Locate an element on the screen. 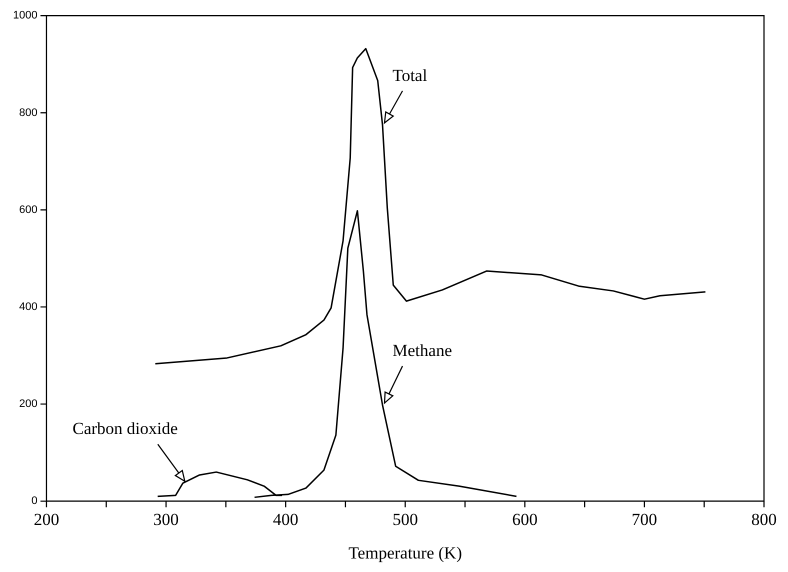 This screenshot has height=572, width=788. y-tick-label: 400 is located at coordinates (28, 306).